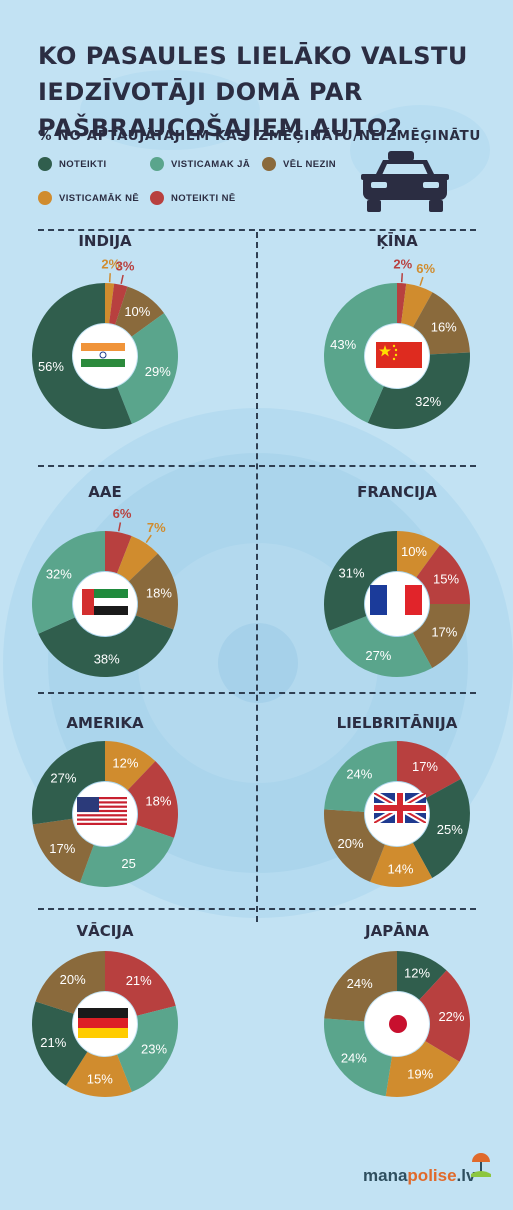 The width and height of the screenshot is (513, 1210). Describe the element at coordinates (102, 811) in the screenshot. I see `usa-flag-icon` at that location.